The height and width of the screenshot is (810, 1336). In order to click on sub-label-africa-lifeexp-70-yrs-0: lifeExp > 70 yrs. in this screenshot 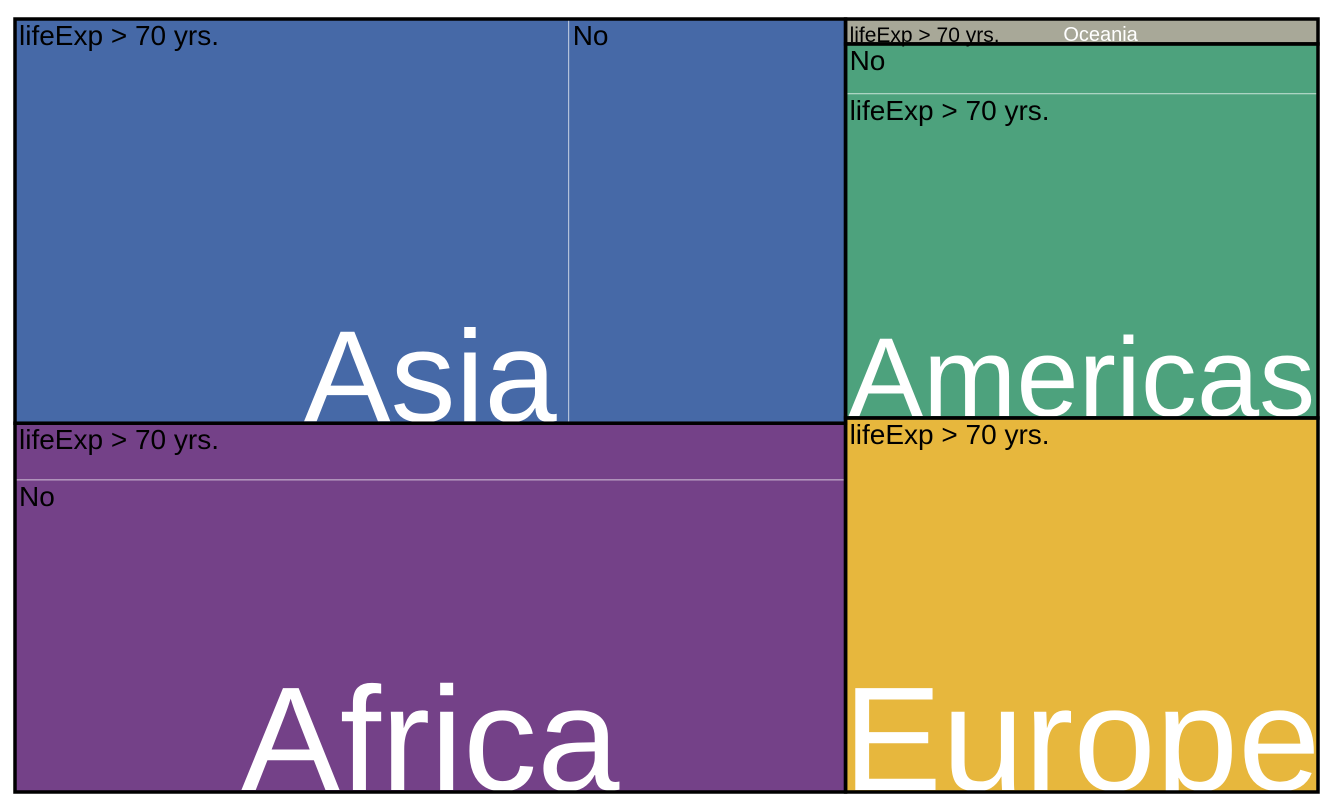, I will do `click(119, 439)`.